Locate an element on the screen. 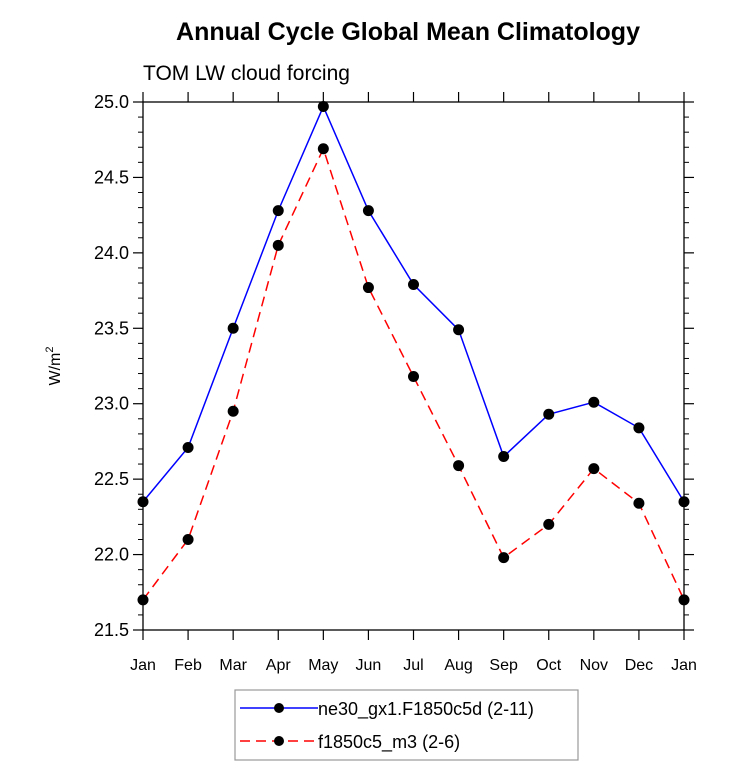  legend: ne30_gx1.F1850c5d (2-11) f1850c5_m3 (2-6) is located at coordinates (406, 725).